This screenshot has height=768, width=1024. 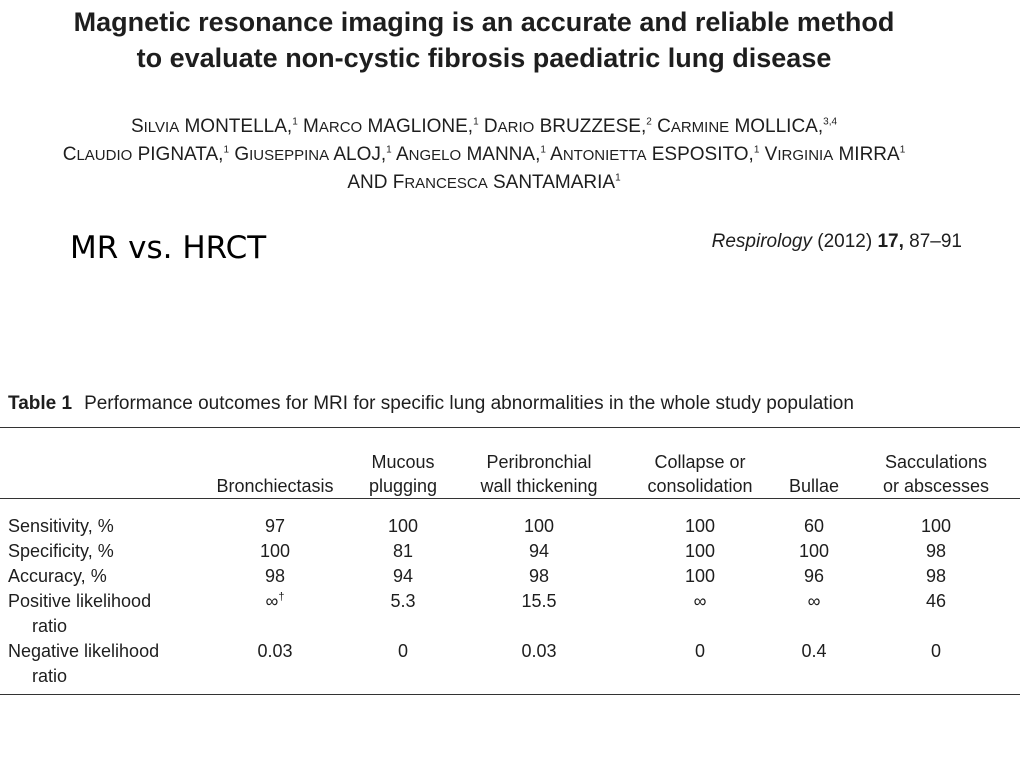 What do you see at coordinates (936, 601) in the screenshot?
I see `table-cell: 46` at bounding box center [936, 601].